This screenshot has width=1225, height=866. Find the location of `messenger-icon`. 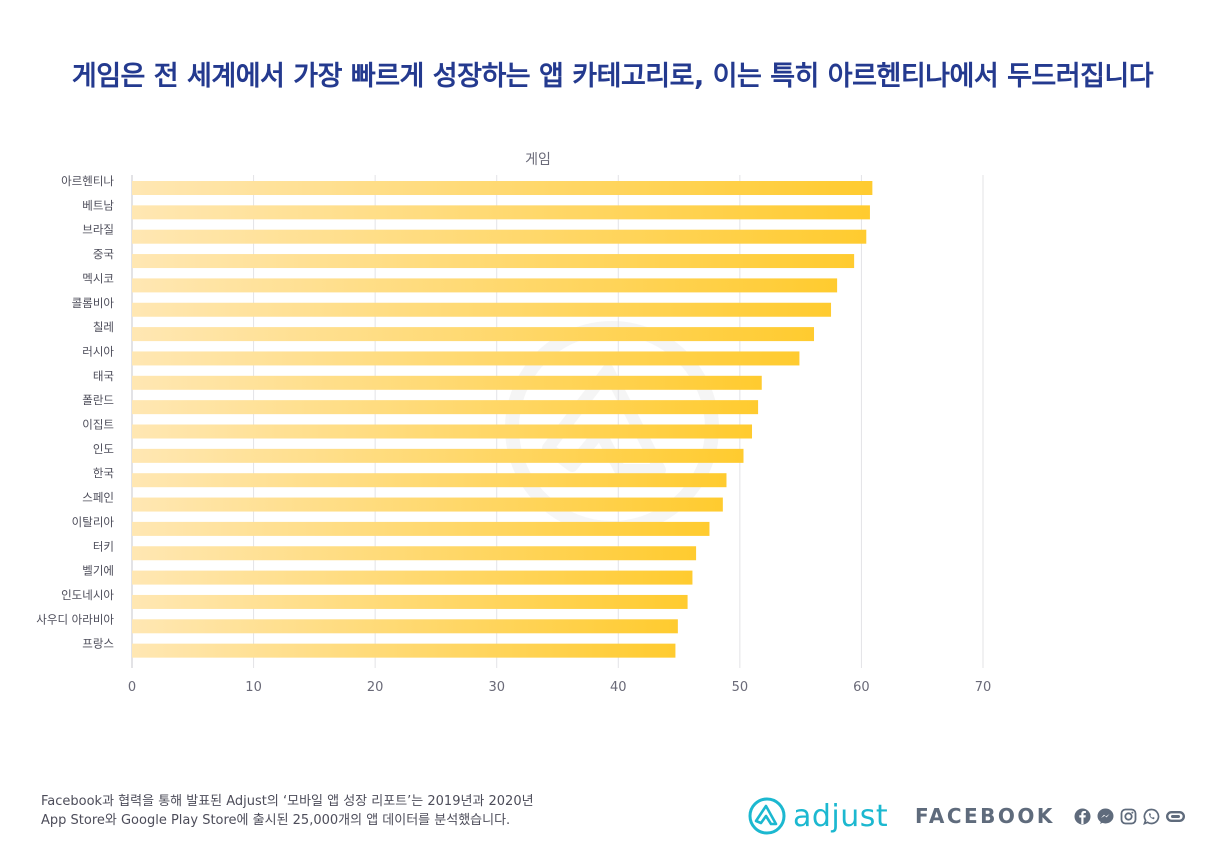

messenger-icon is located at coordinates (1105, 818).